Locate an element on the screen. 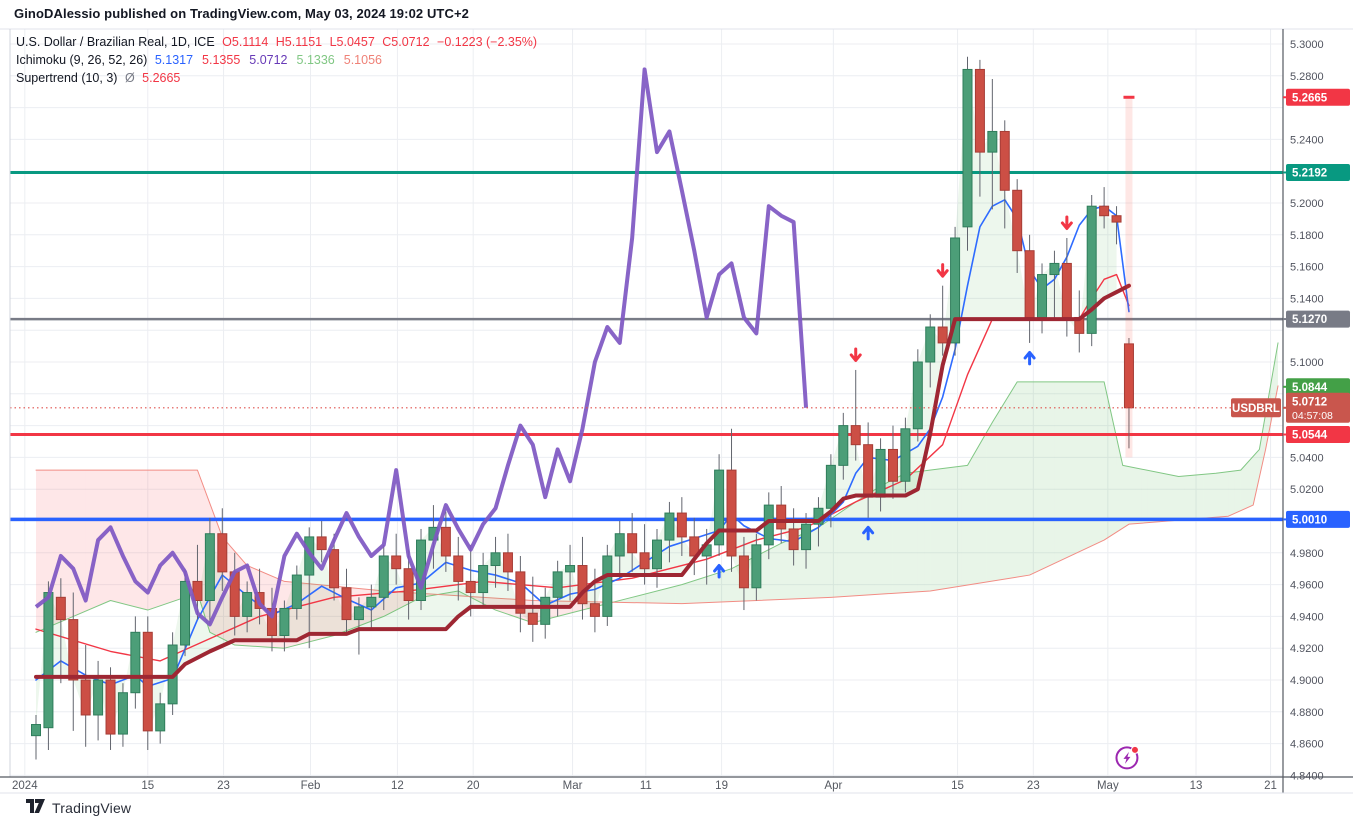  price-tick-label: 5.1600 is located at coordinates (1307, 268).